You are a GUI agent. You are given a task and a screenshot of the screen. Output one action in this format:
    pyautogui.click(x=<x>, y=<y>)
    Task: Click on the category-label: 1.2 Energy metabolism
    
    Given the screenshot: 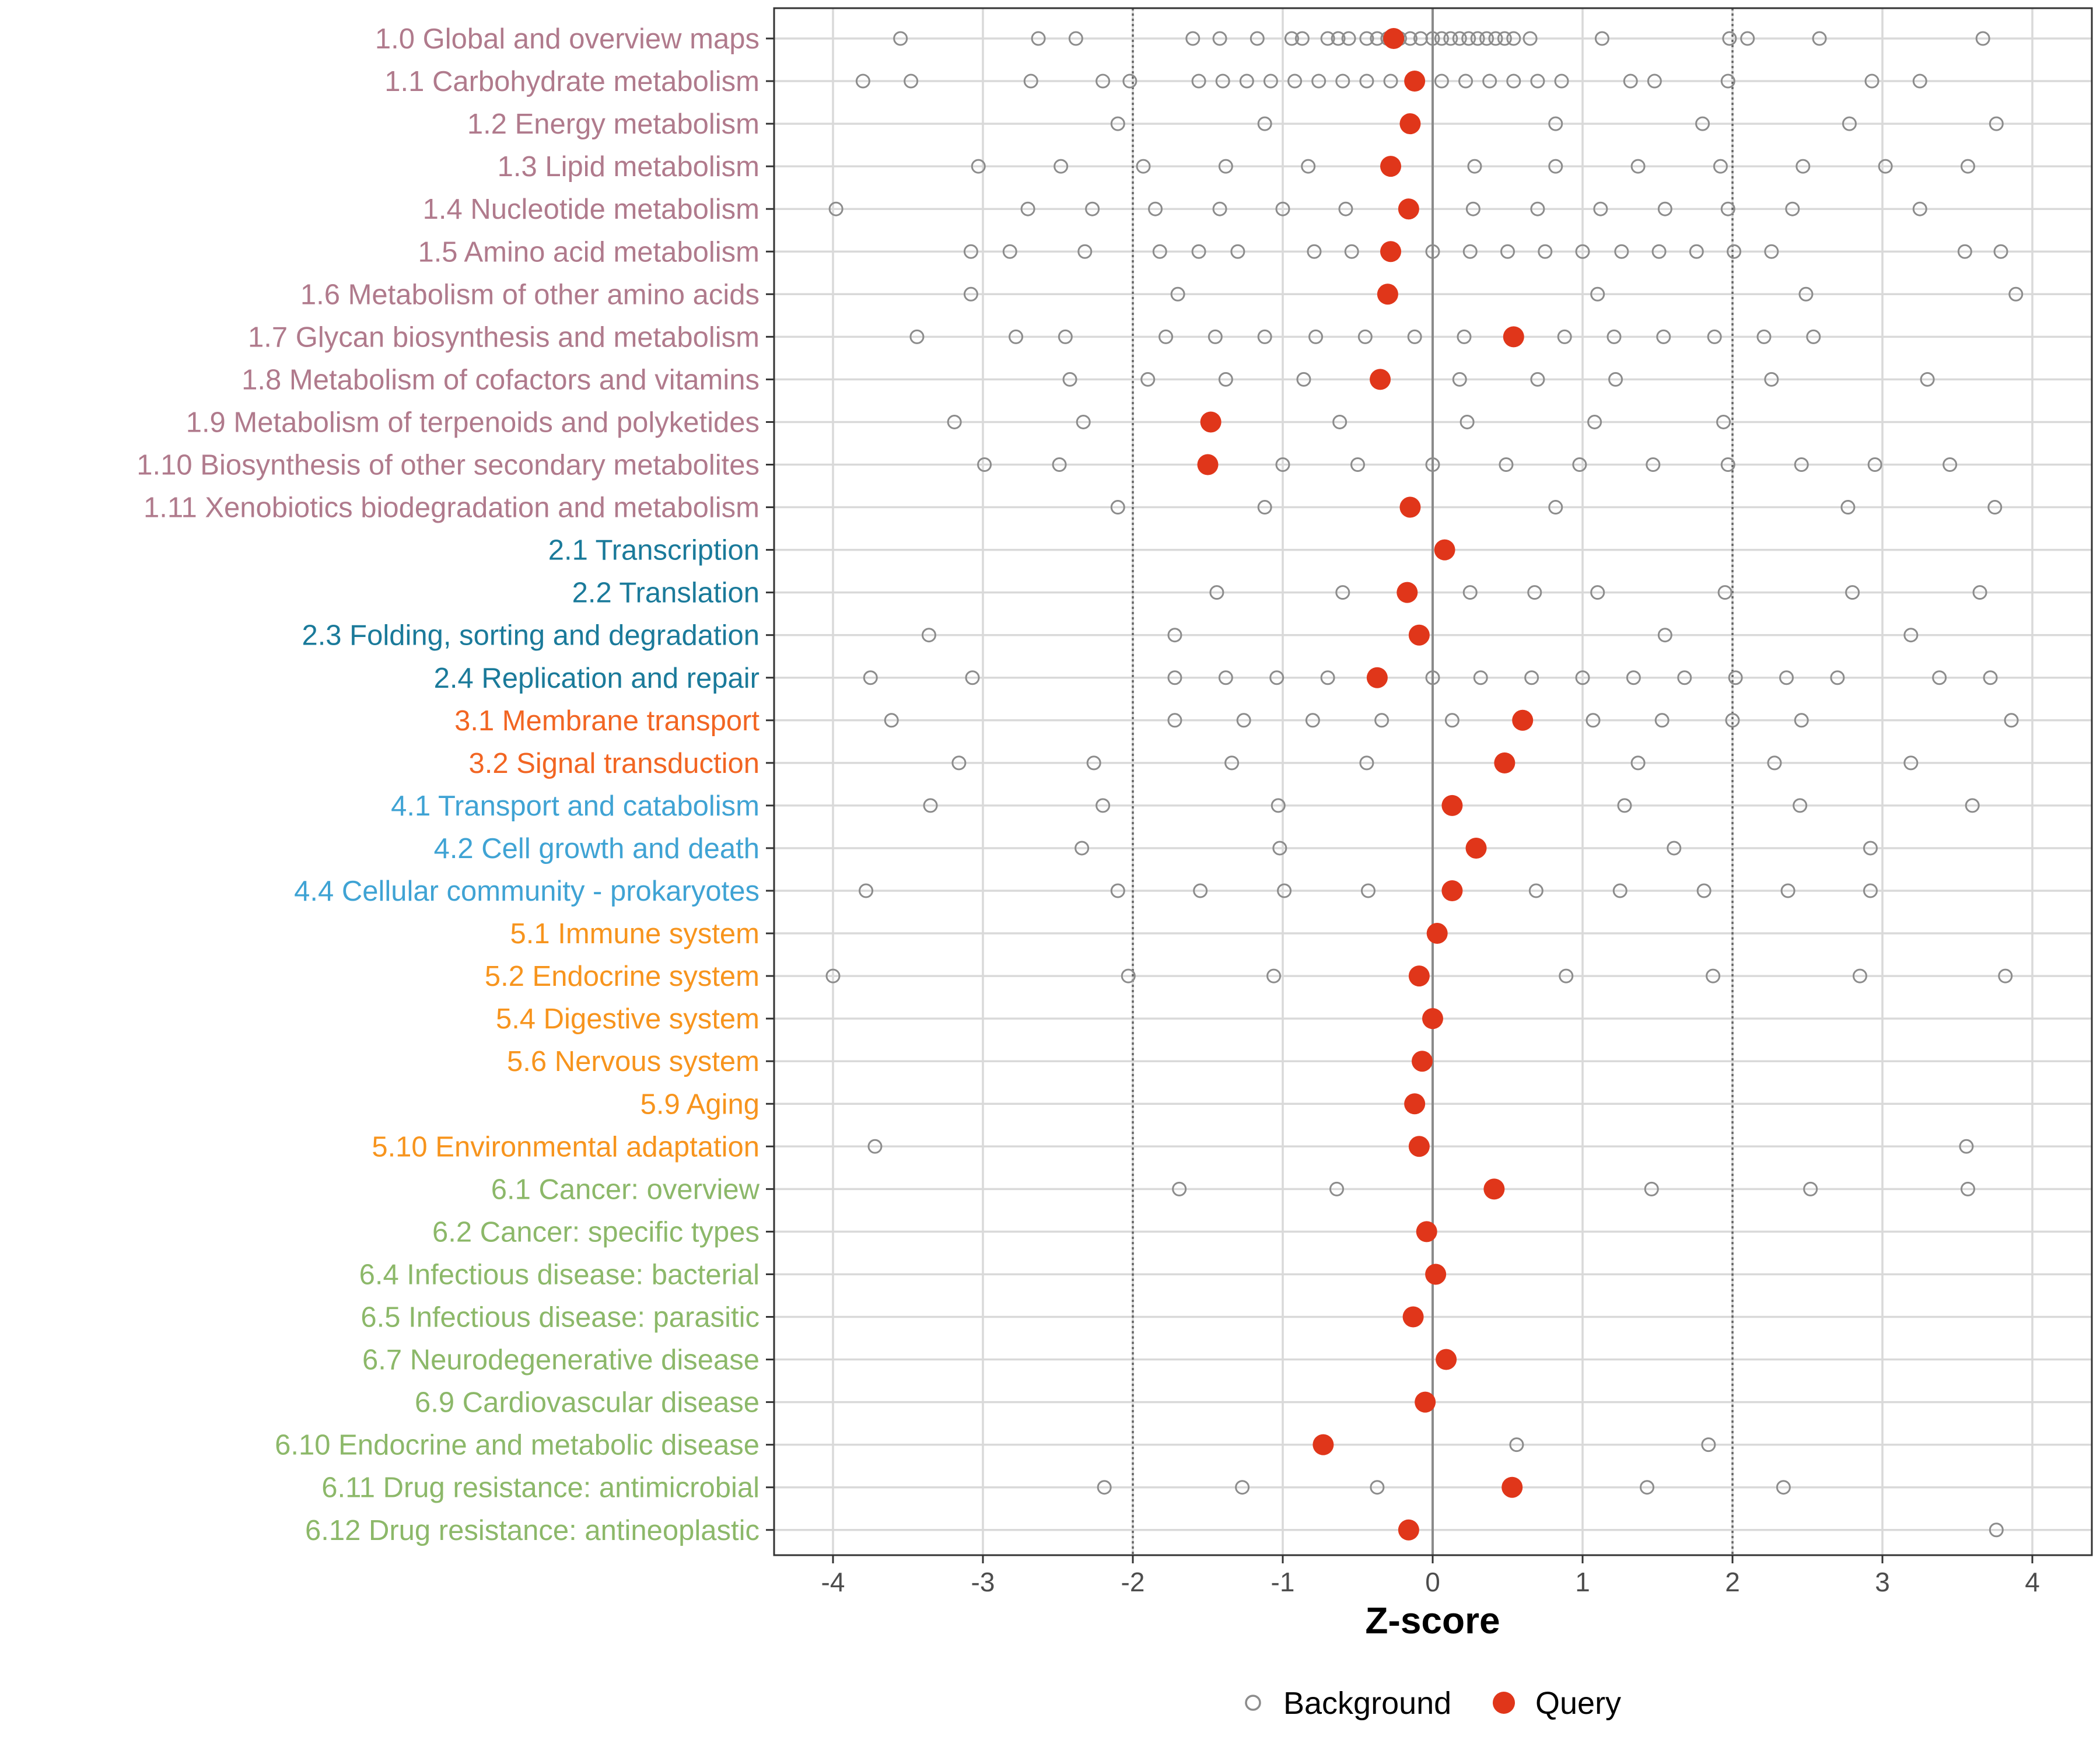 What is the action you would take?
    pyautogui.click(x=613, y=124)
    